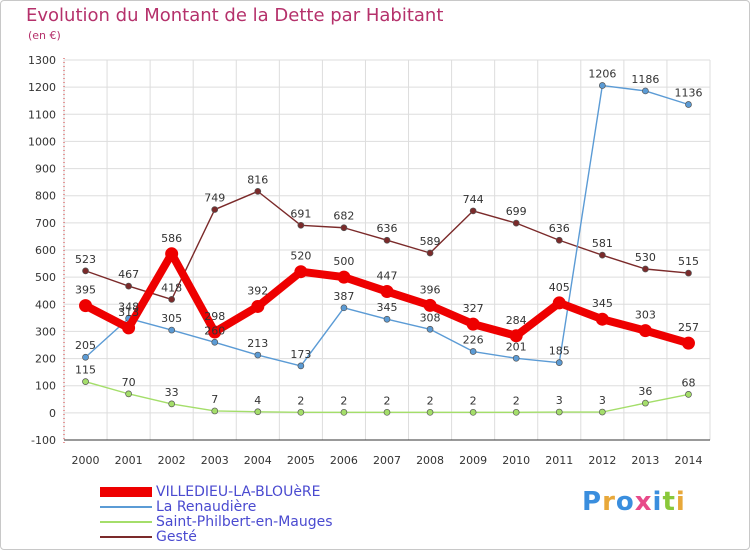  Describe the element at coordinates (643, 502) in the screenshot. I see `brand-letter: x` at that location.